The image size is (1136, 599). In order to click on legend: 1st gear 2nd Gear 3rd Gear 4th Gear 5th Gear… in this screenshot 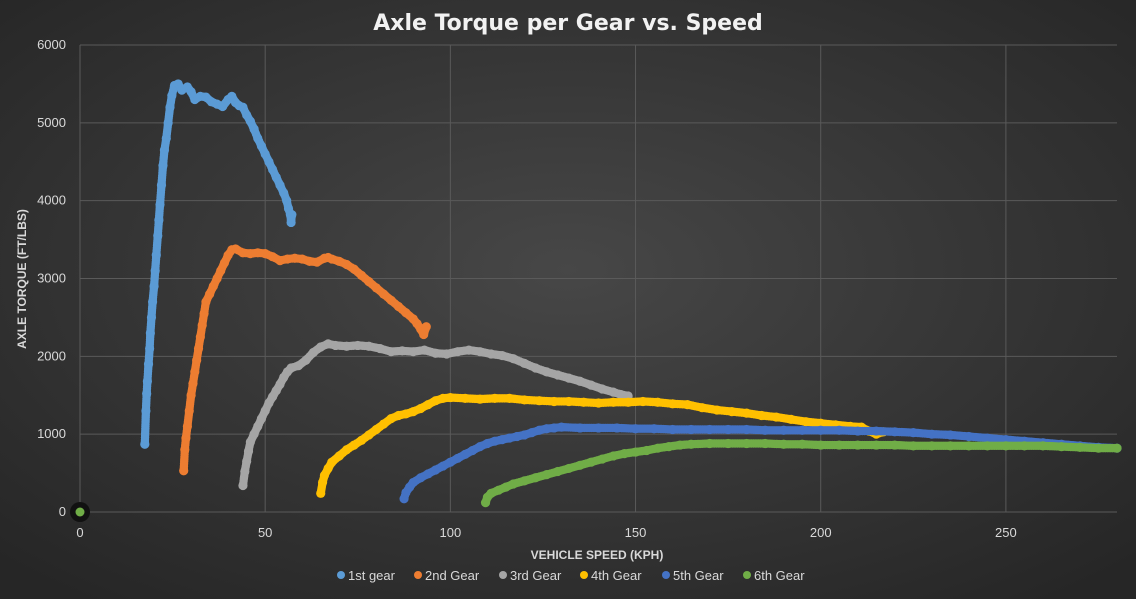, I will do `click(571, 575)`.